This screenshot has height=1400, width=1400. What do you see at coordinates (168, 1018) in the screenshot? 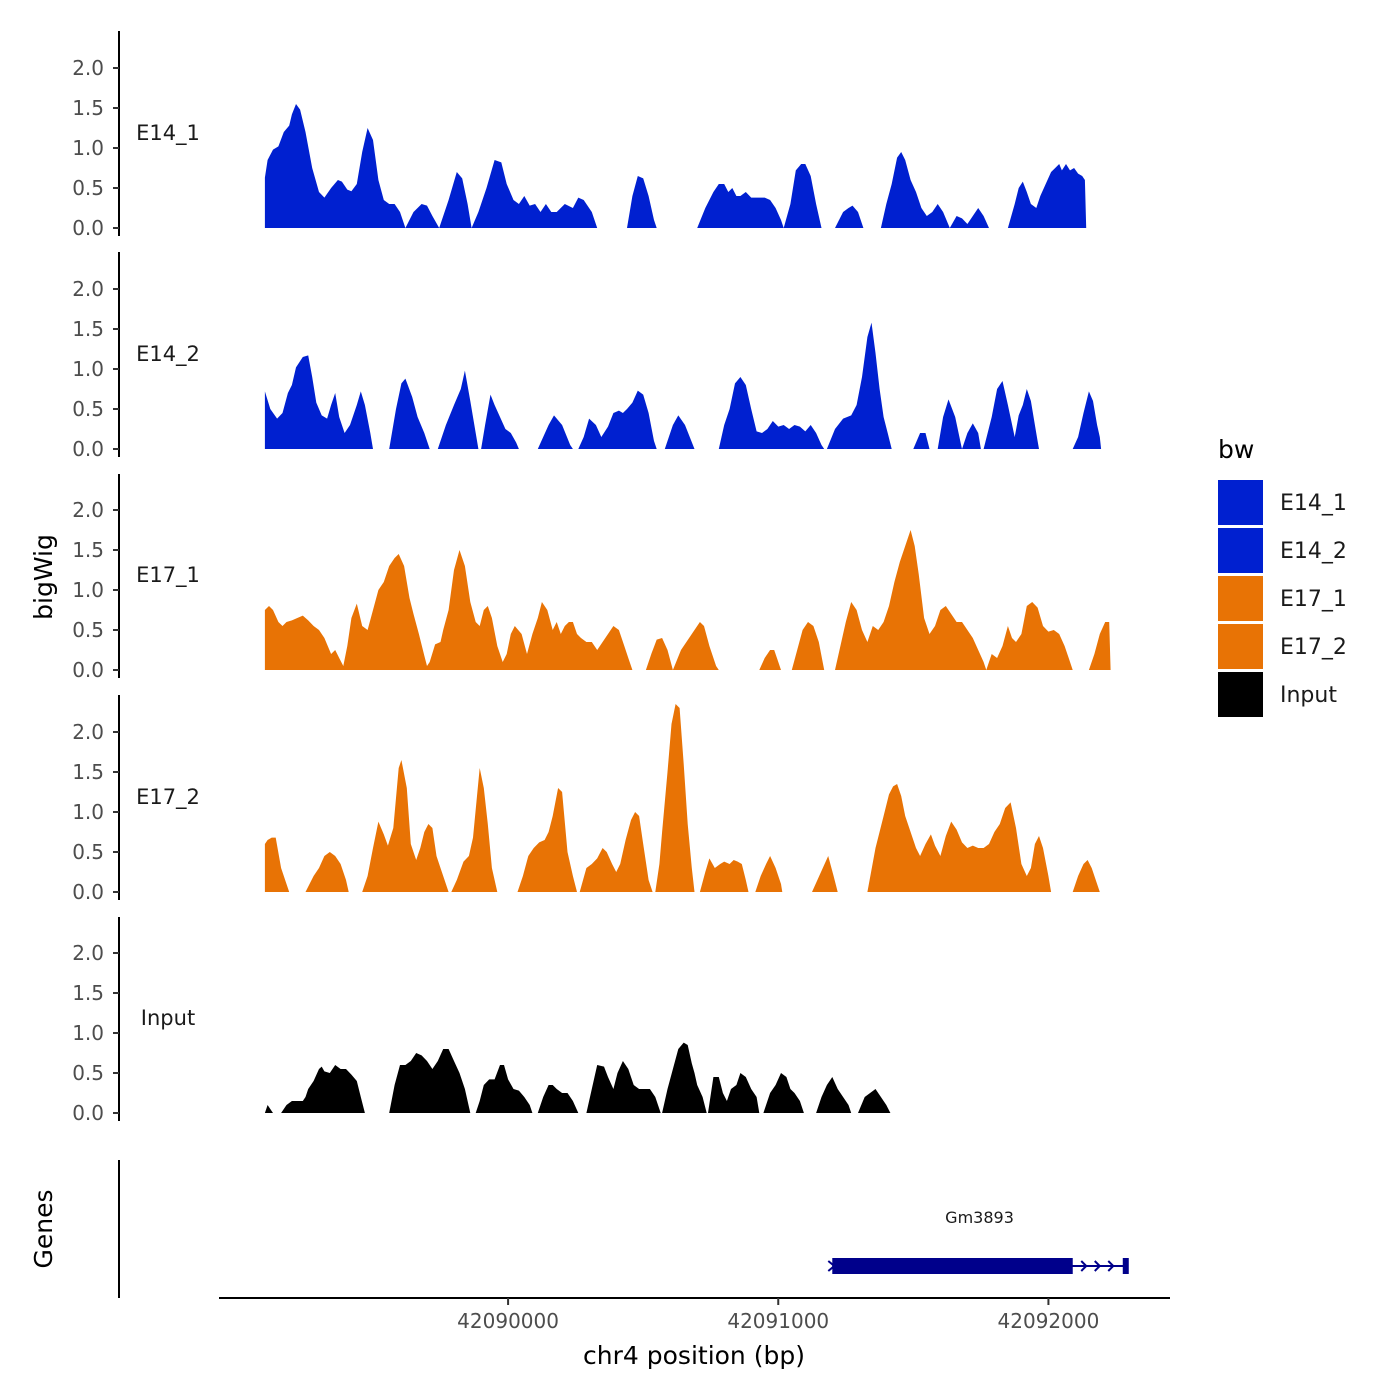
I see `track-label: Input` at bounding box center [168, 1018].